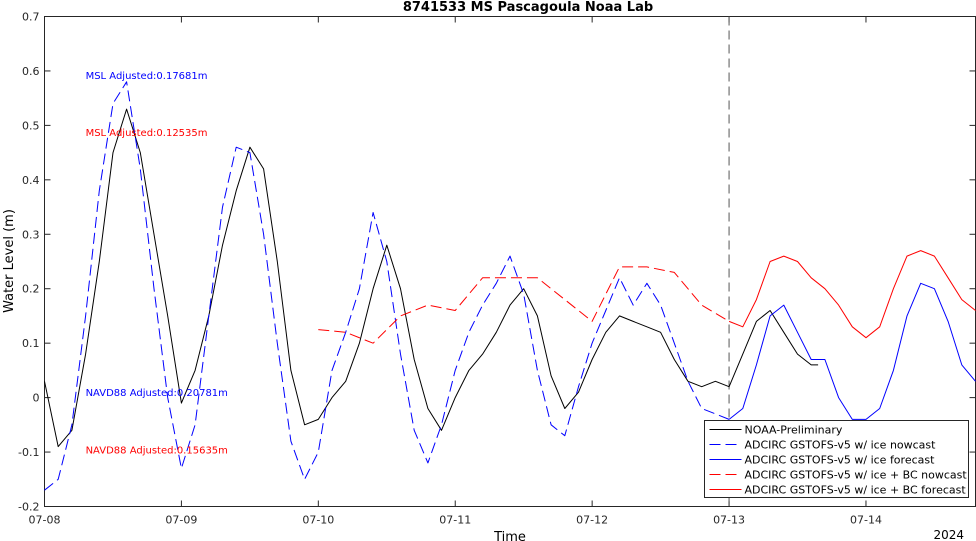  Describe the element at coordinates (856, 490) in the screenshot. I see `legend-label: ADCIRC GSTOFS-v5 w/ ice + BC forecast` at that location.